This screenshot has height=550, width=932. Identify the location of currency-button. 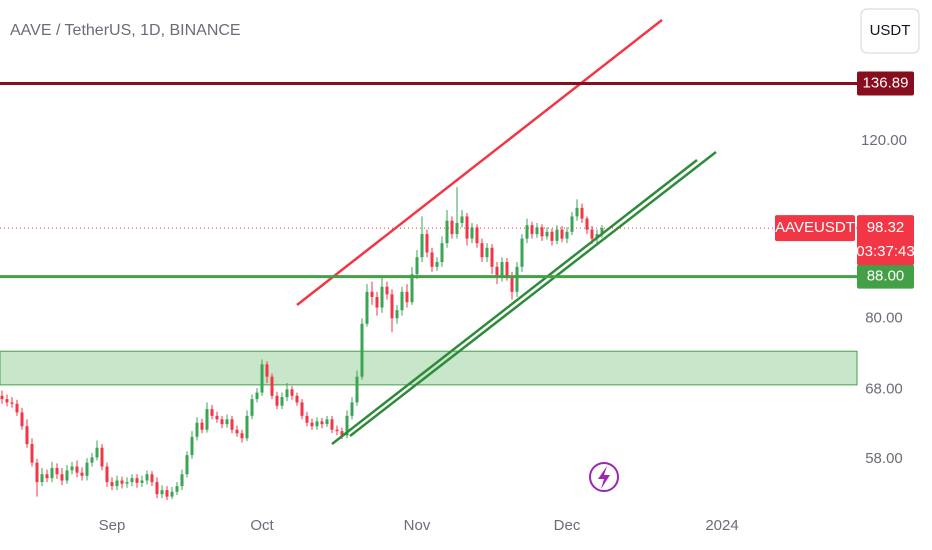
(890, 31).